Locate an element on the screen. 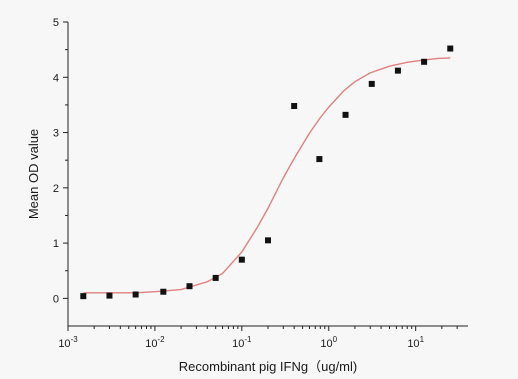 This screenshot has height=379, width=518. y-tick-label: 0 is located at coordinates (56, 299).